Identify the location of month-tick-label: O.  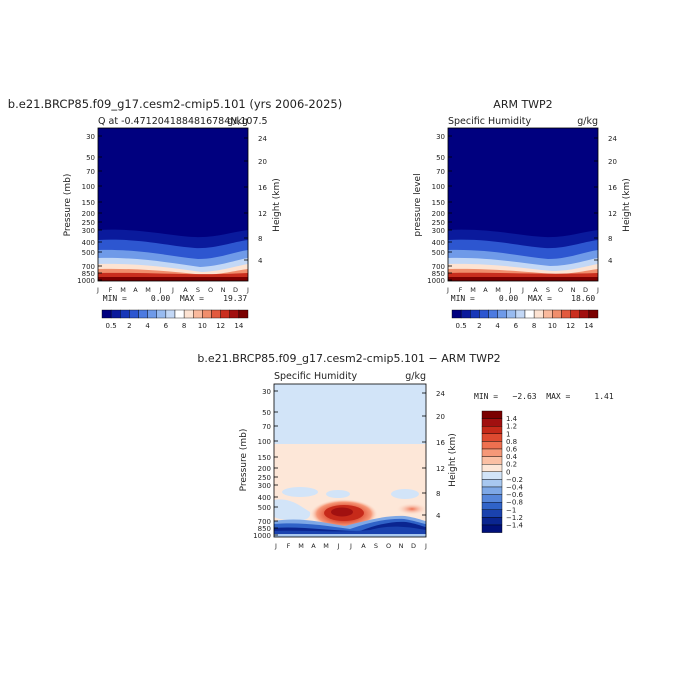
(210, 290).